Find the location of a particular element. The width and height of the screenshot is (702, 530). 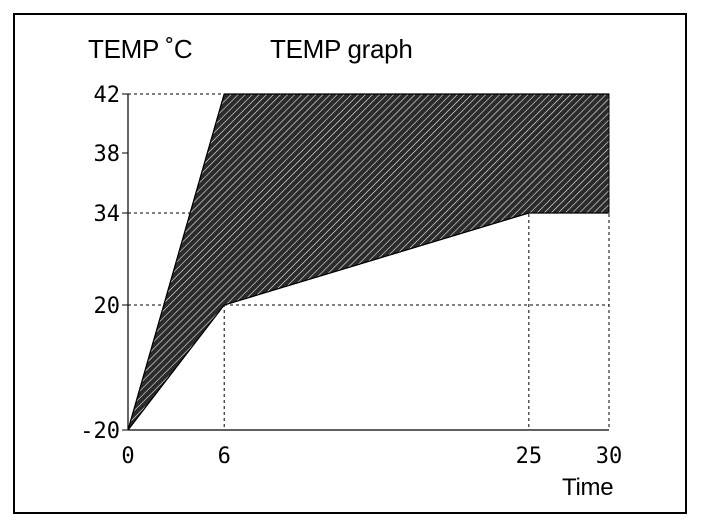

x-tick-label: 0 is located at coordinates (127, 456).